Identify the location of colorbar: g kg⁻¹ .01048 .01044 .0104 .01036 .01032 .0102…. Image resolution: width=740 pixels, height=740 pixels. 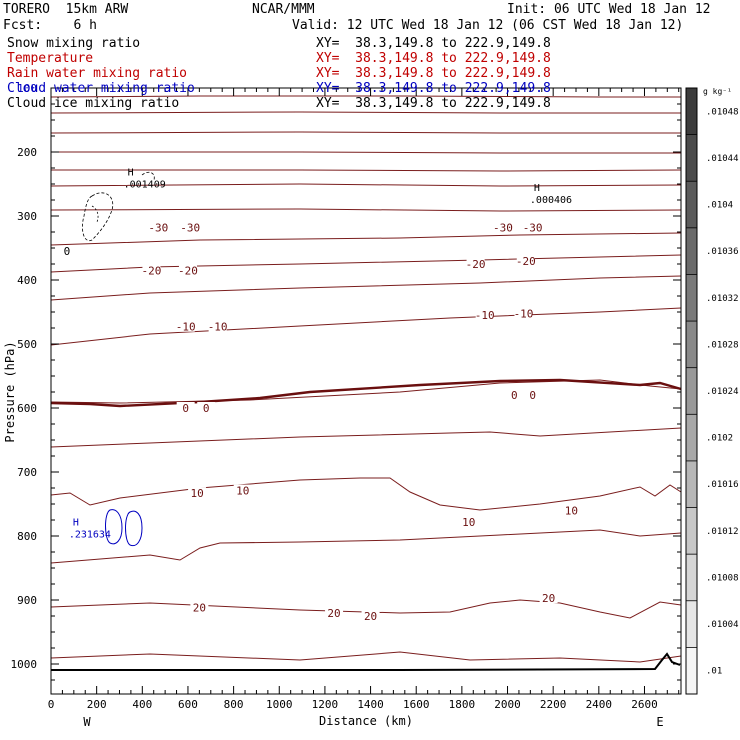
(712, 391).